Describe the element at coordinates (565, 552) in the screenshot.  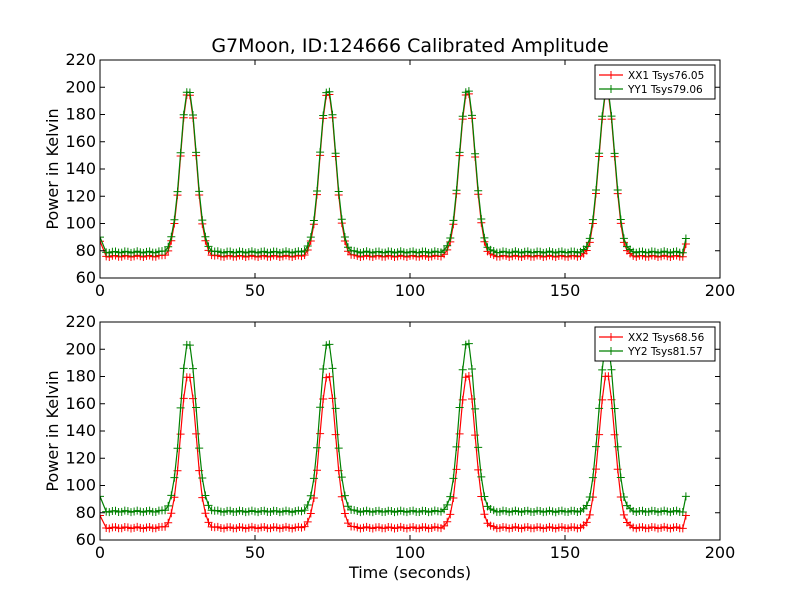
I see `x-tick-label: 150` at that location.